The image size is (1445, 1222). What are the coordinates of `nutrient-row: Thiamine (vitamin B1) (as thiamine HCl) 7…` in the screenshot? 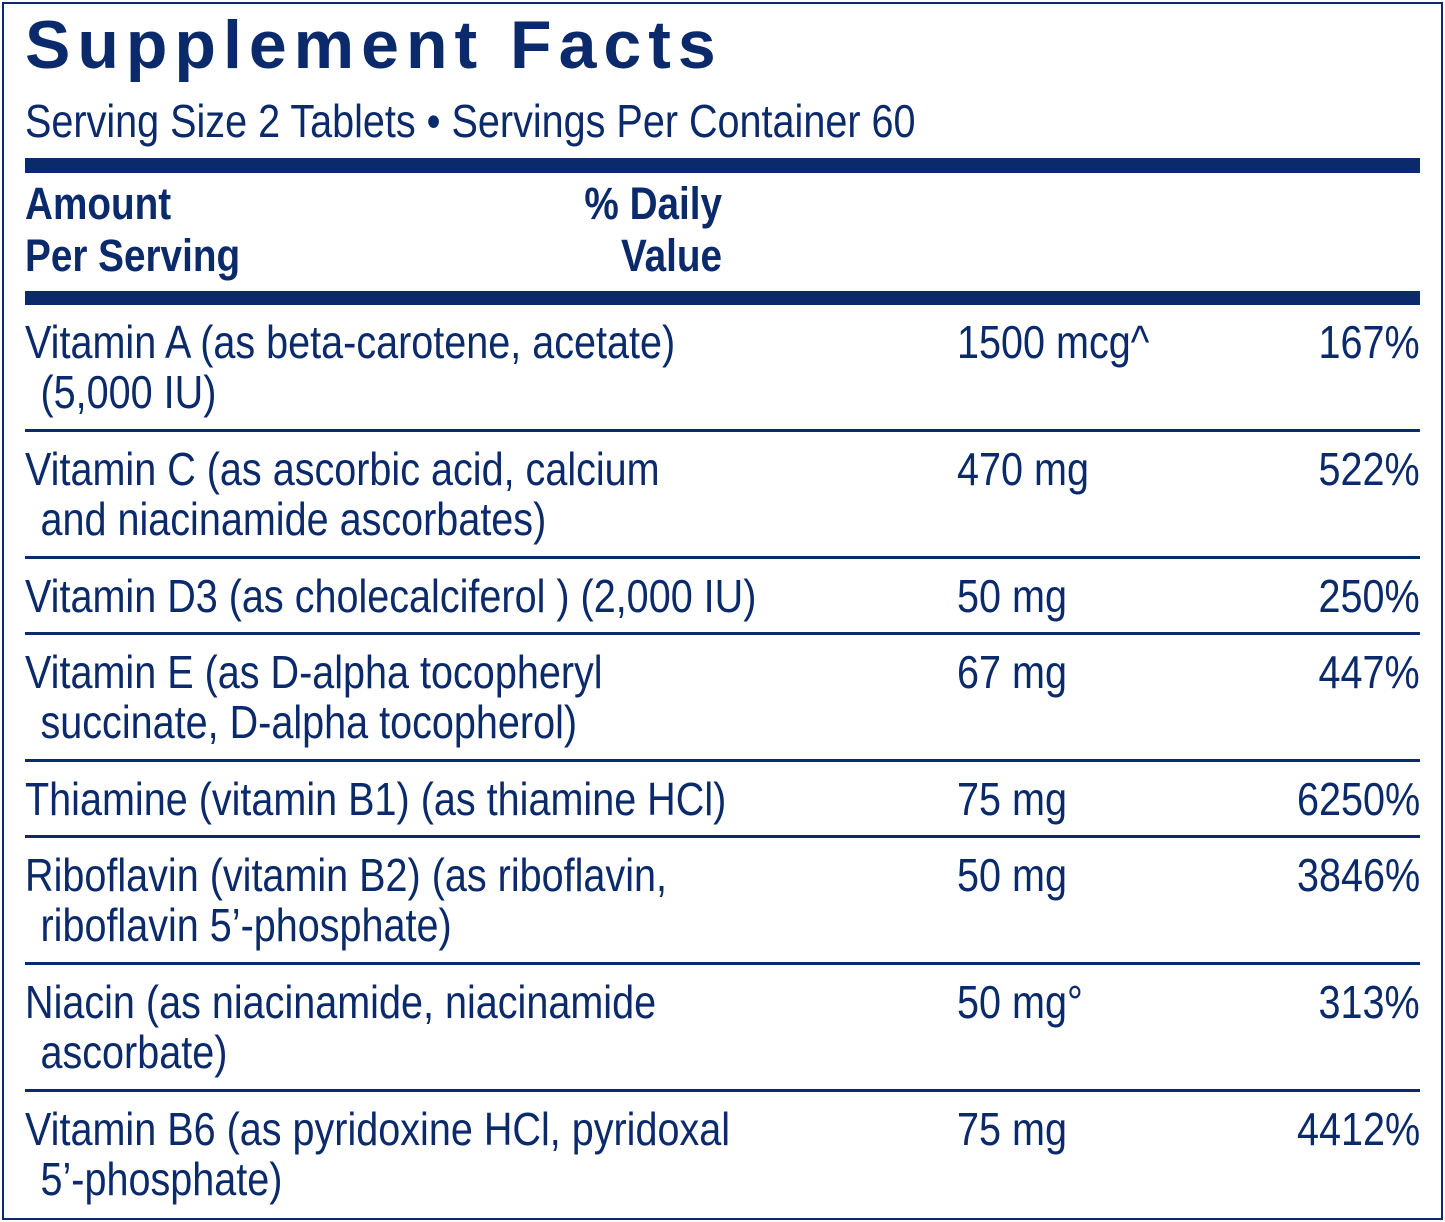 It's located at (722, 800).